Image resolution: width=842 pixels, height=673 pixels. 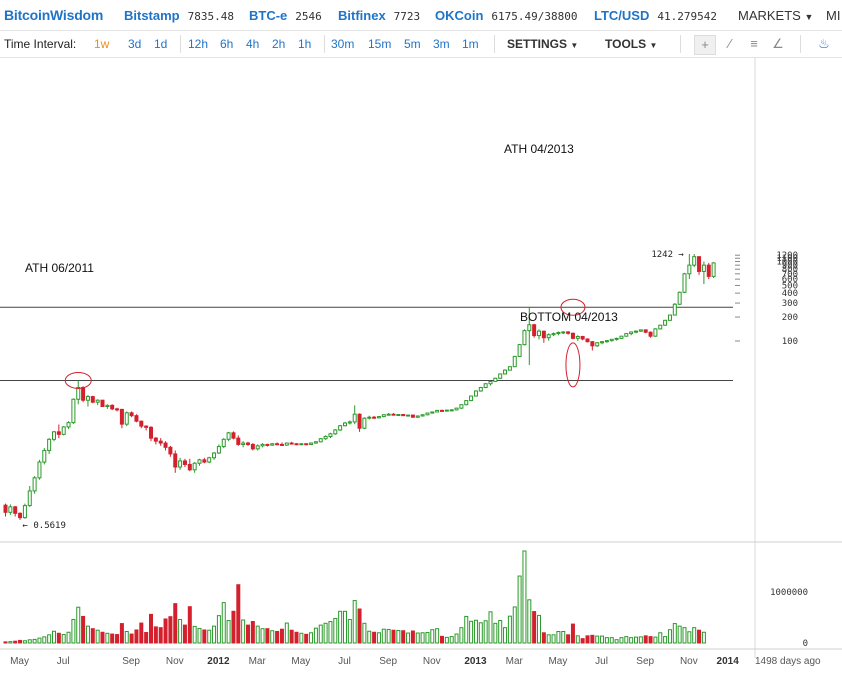 What do you see at coordinates (179, 15) in the screenshot?
I see `exchange-ticker: Bitstamp 7835.48` at bounding box center [179, 15].